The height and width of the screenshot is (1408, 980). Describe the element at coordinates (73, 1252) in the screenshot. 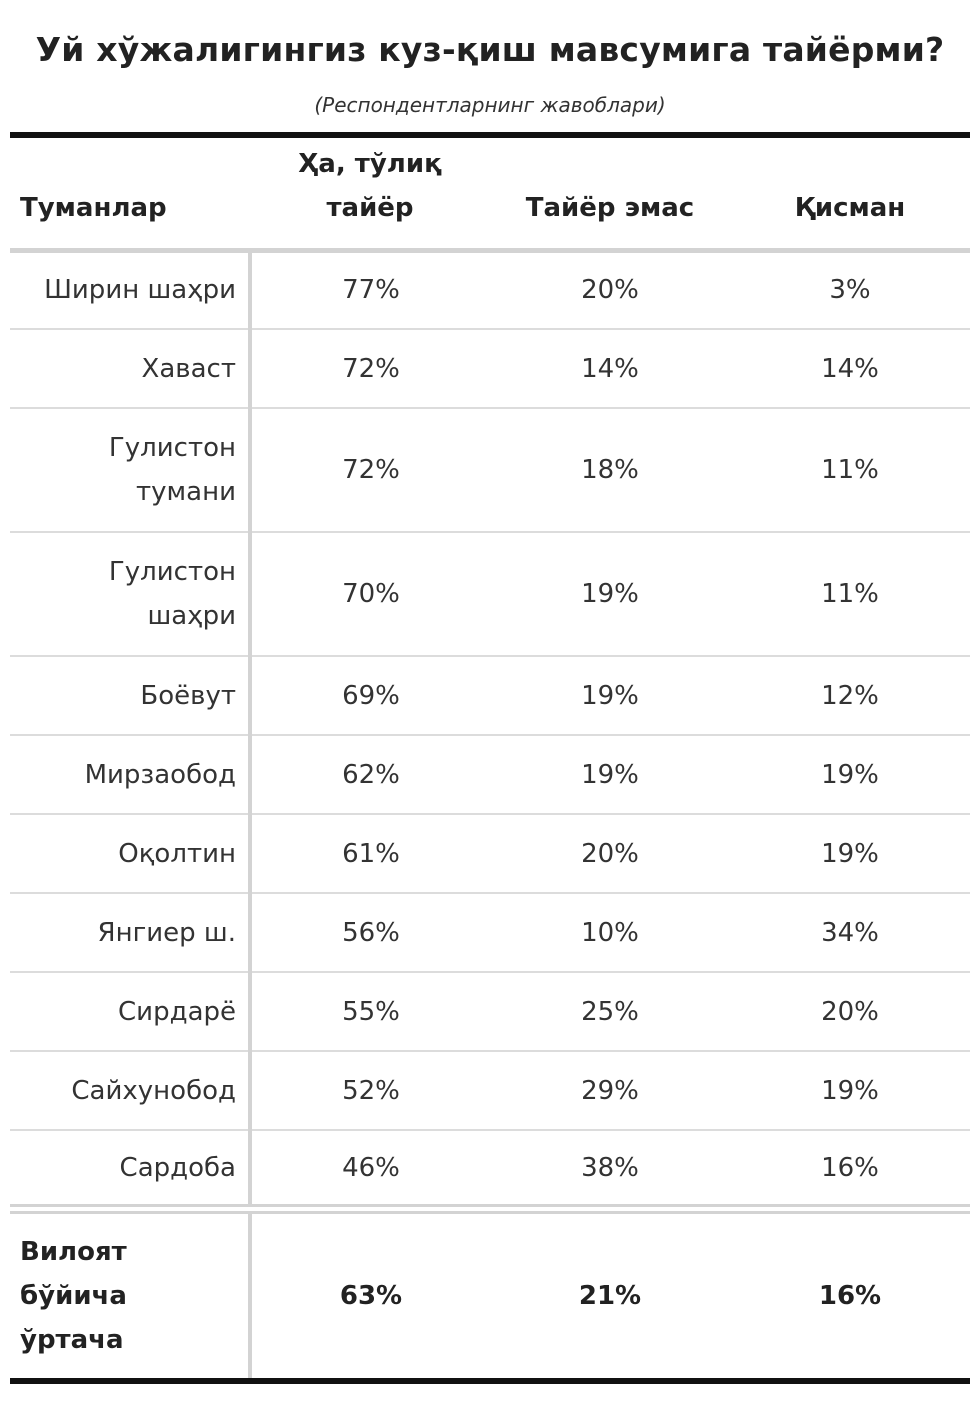

I see `regional-average-label-line1: Вилоят` at that location.